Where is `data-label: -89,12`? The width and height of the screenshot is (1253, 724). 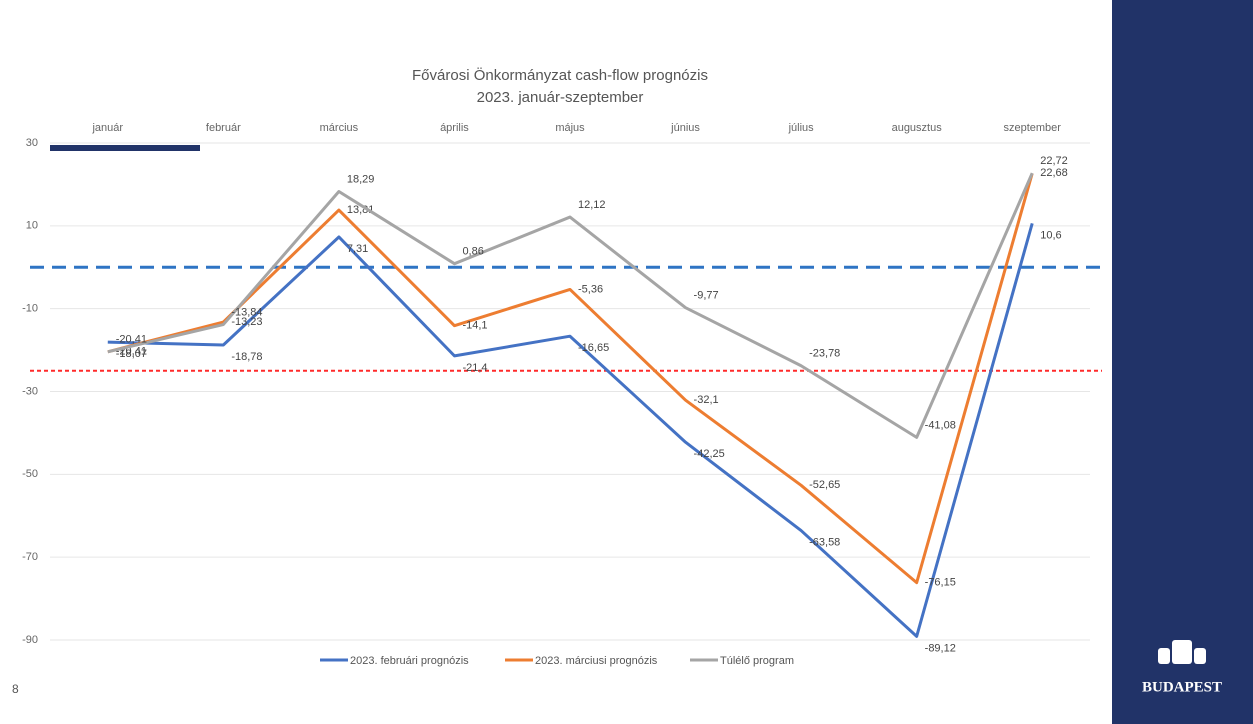
data-label: -89,12 is located at coordinates (940, 648).